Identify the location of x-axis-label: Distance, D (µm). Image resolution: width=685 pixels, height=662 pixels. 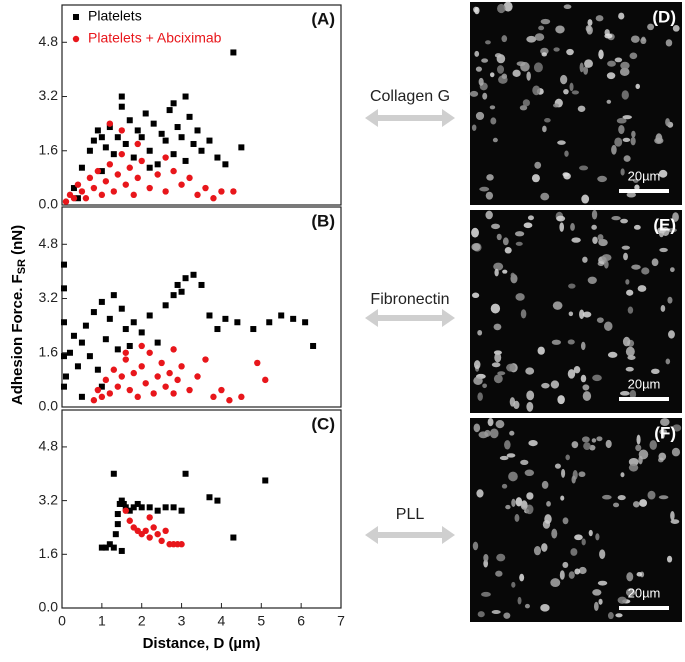
(202, 643).